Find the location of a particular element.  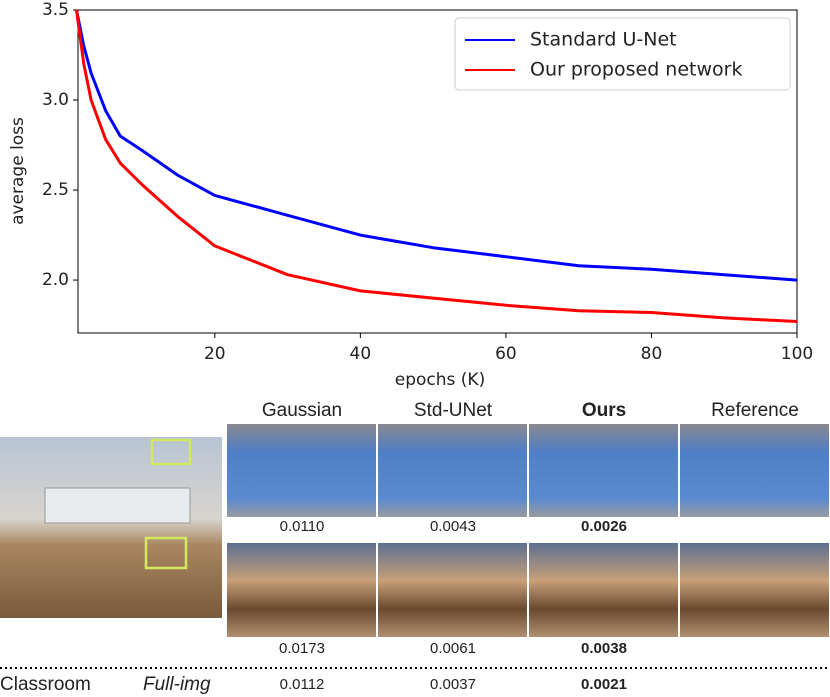

error-value: 0.0173 is located at coordinates (302, 648).